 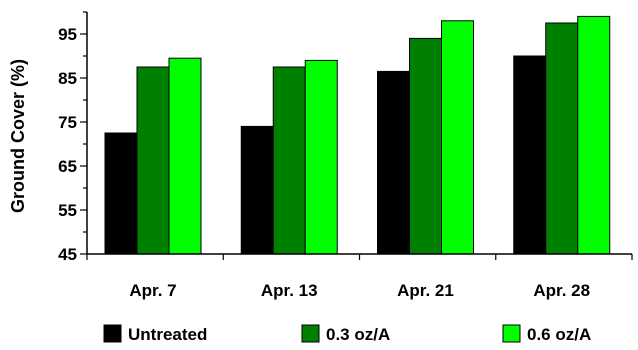 I want to click on y-tick-label: 65, so click(x=67, y=166).